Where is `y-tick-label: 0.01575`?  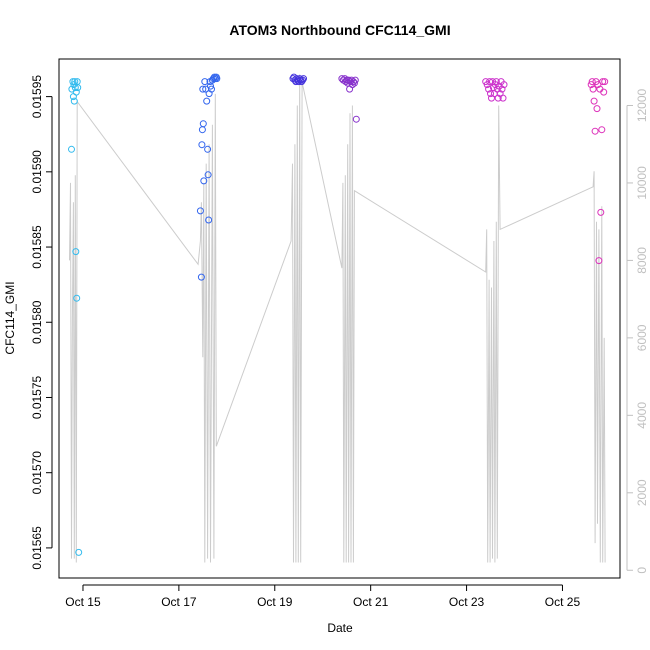 y-tick-label: 0.01575 is located at coordinates (37, 397).